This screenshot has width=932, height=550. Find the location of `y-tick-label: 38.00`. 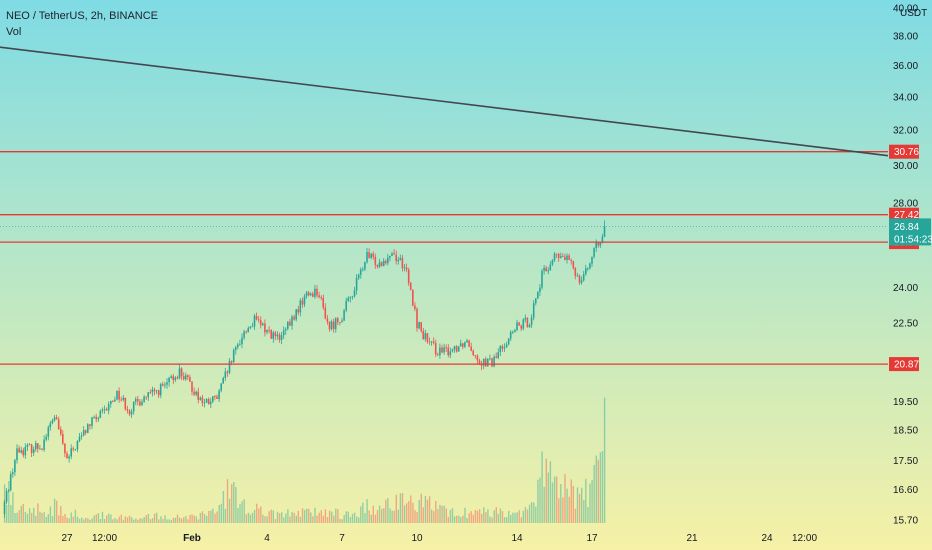

y-tick-label: 38.00 is located at coordinates (905, 37).